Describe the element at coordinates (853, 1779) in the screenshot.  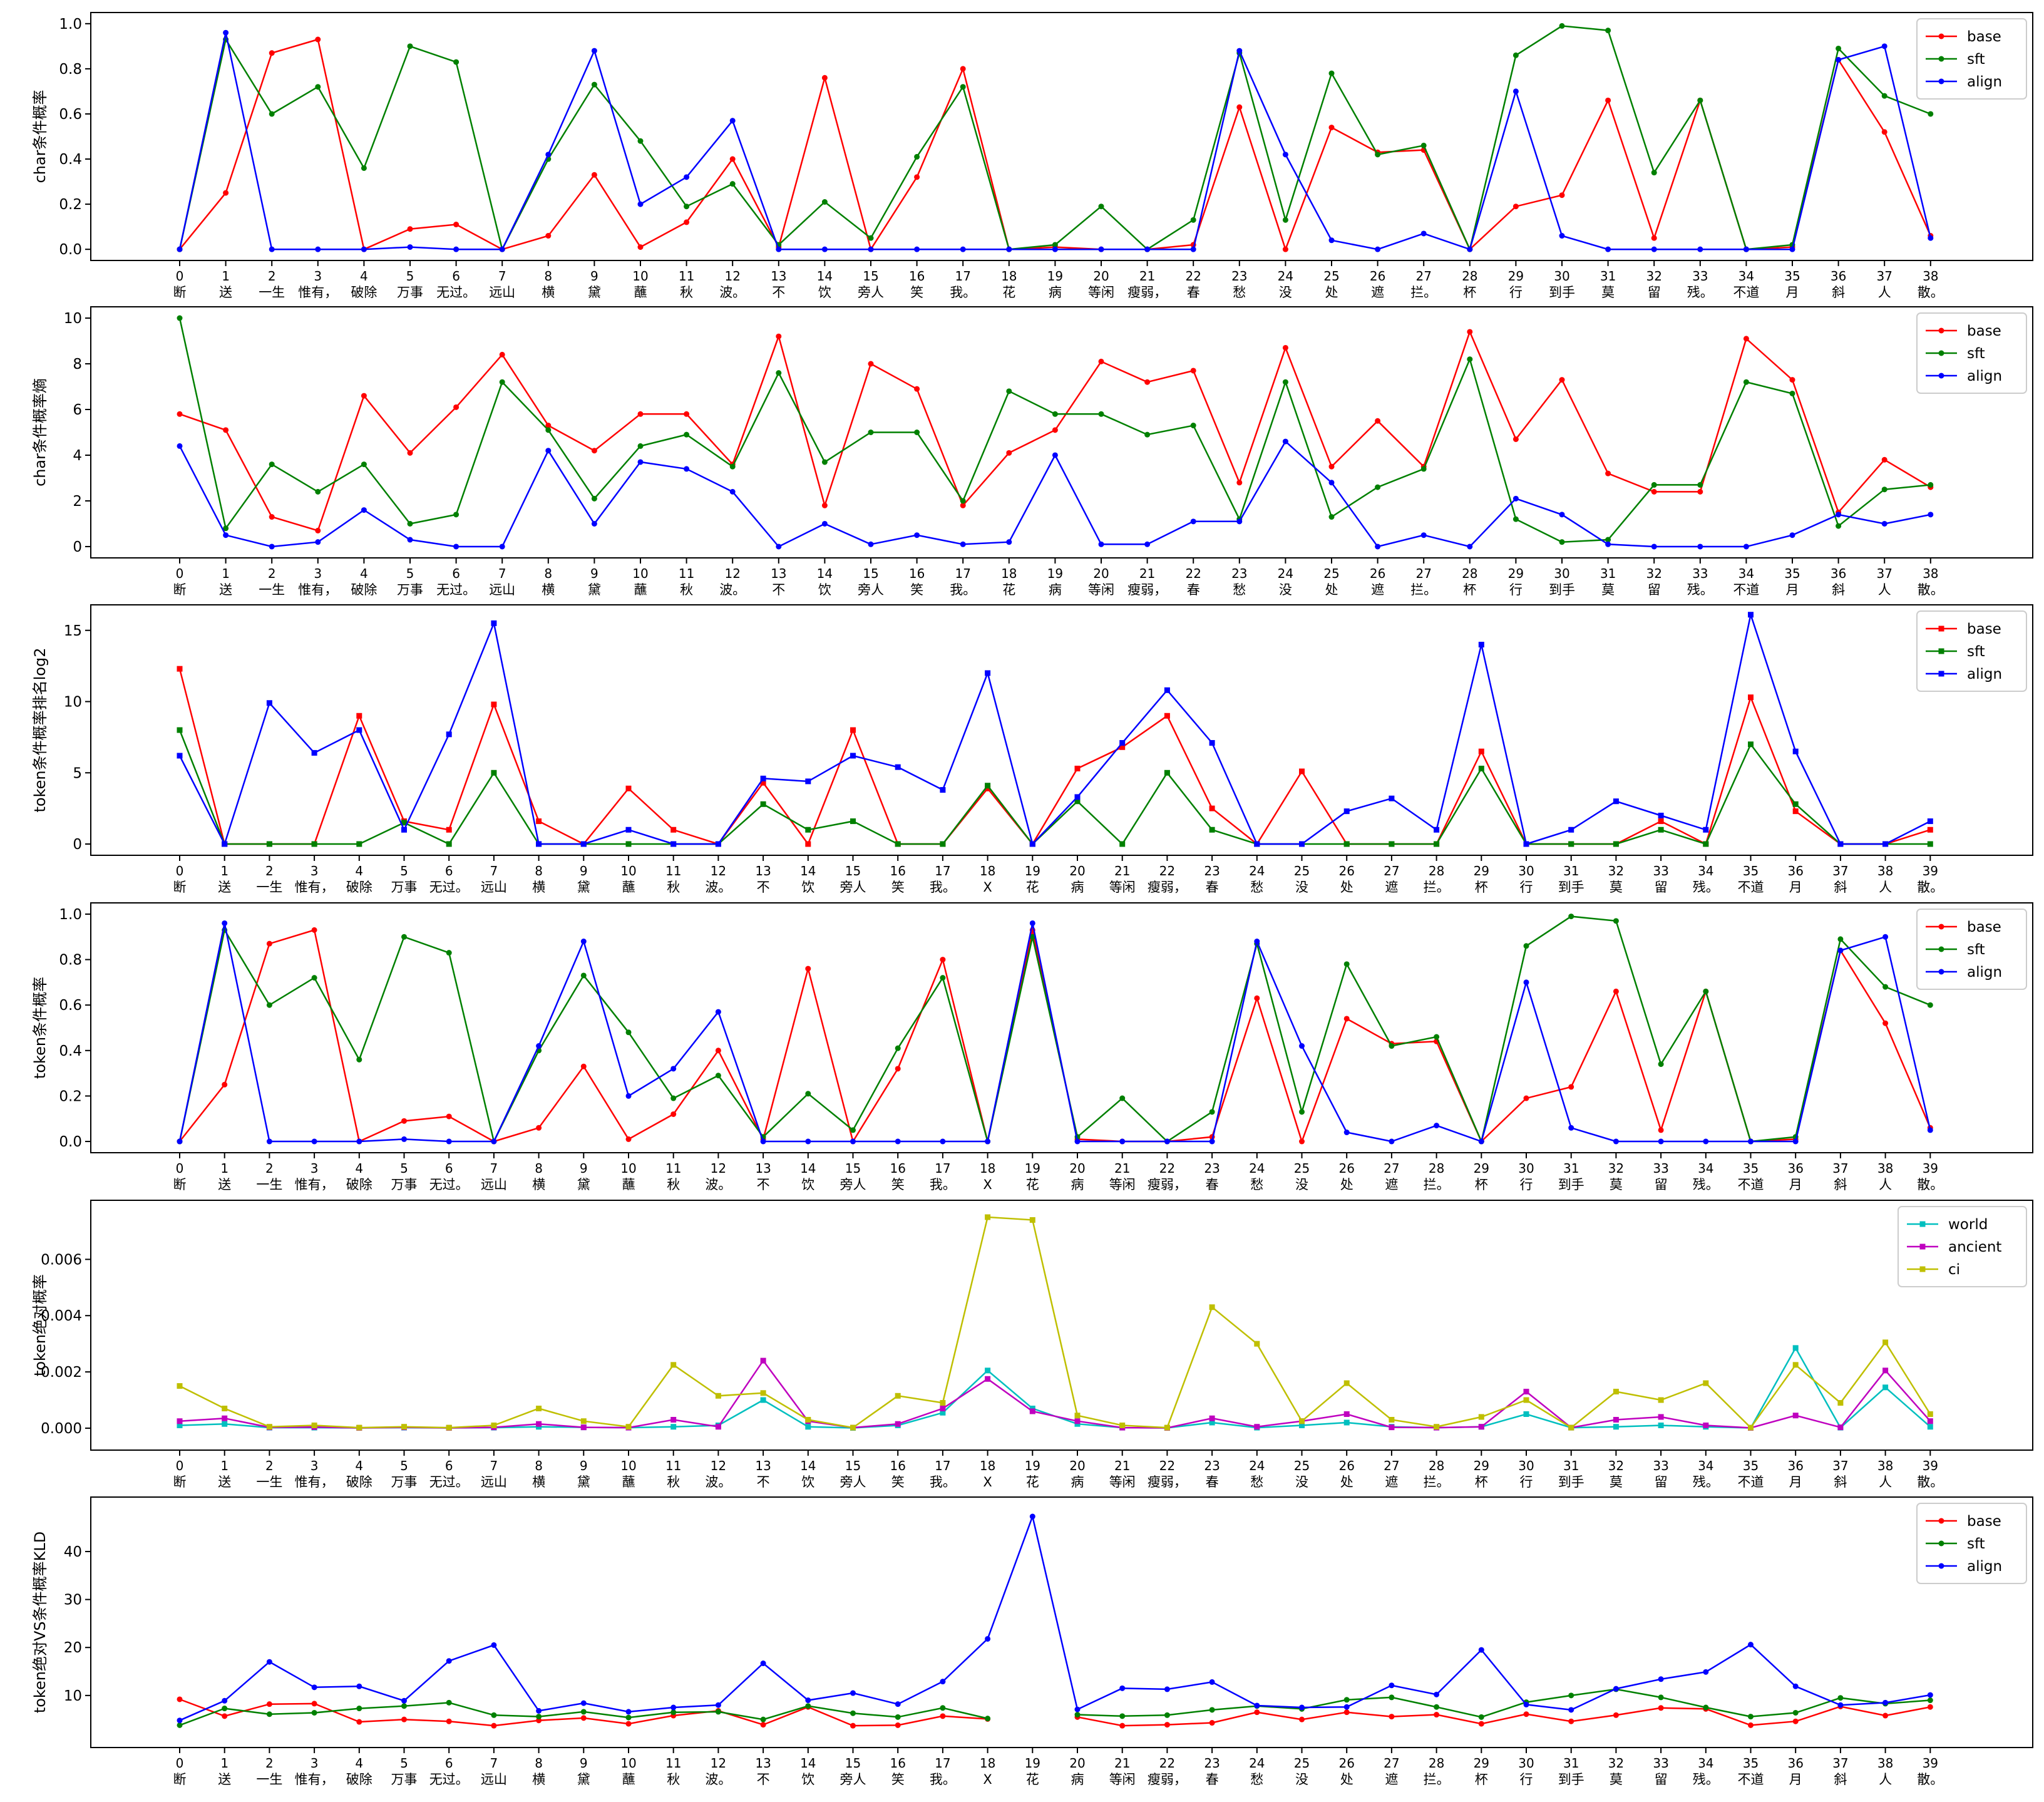
I see `x-tick-label: 旁人` at that location.